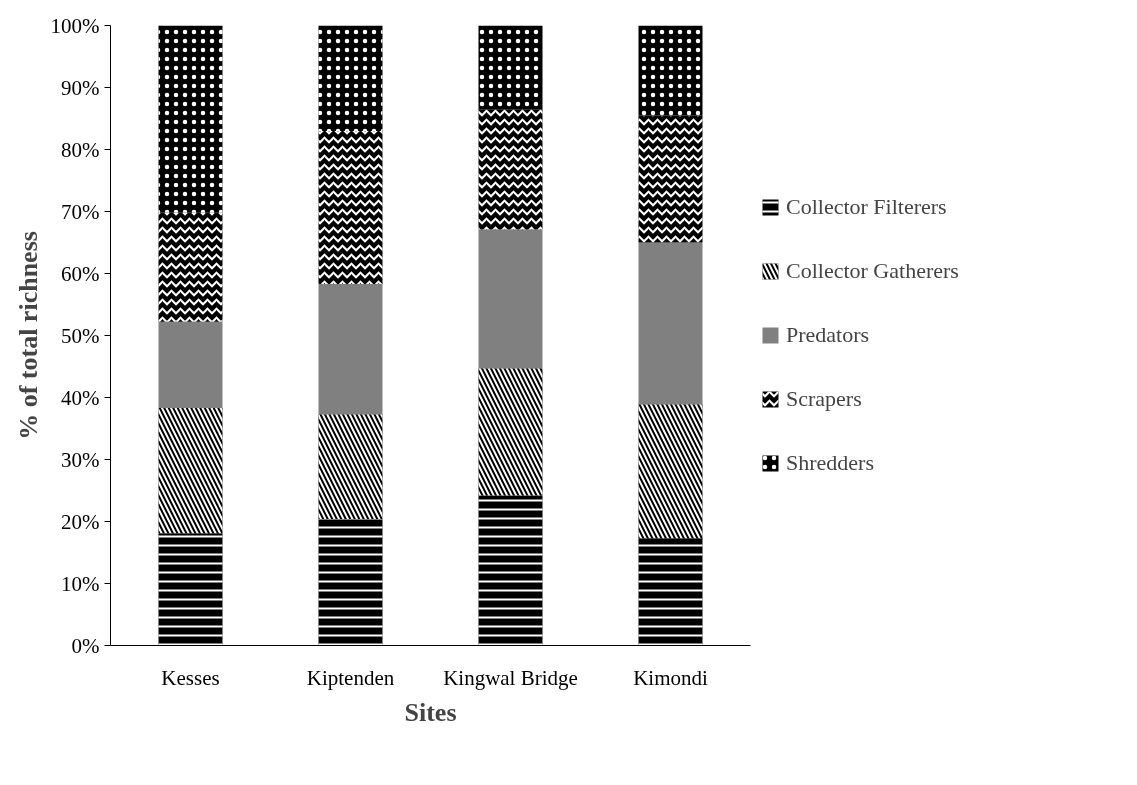  I want to click on x-tick-label: Kingwal Bridge, so click(510, 677).